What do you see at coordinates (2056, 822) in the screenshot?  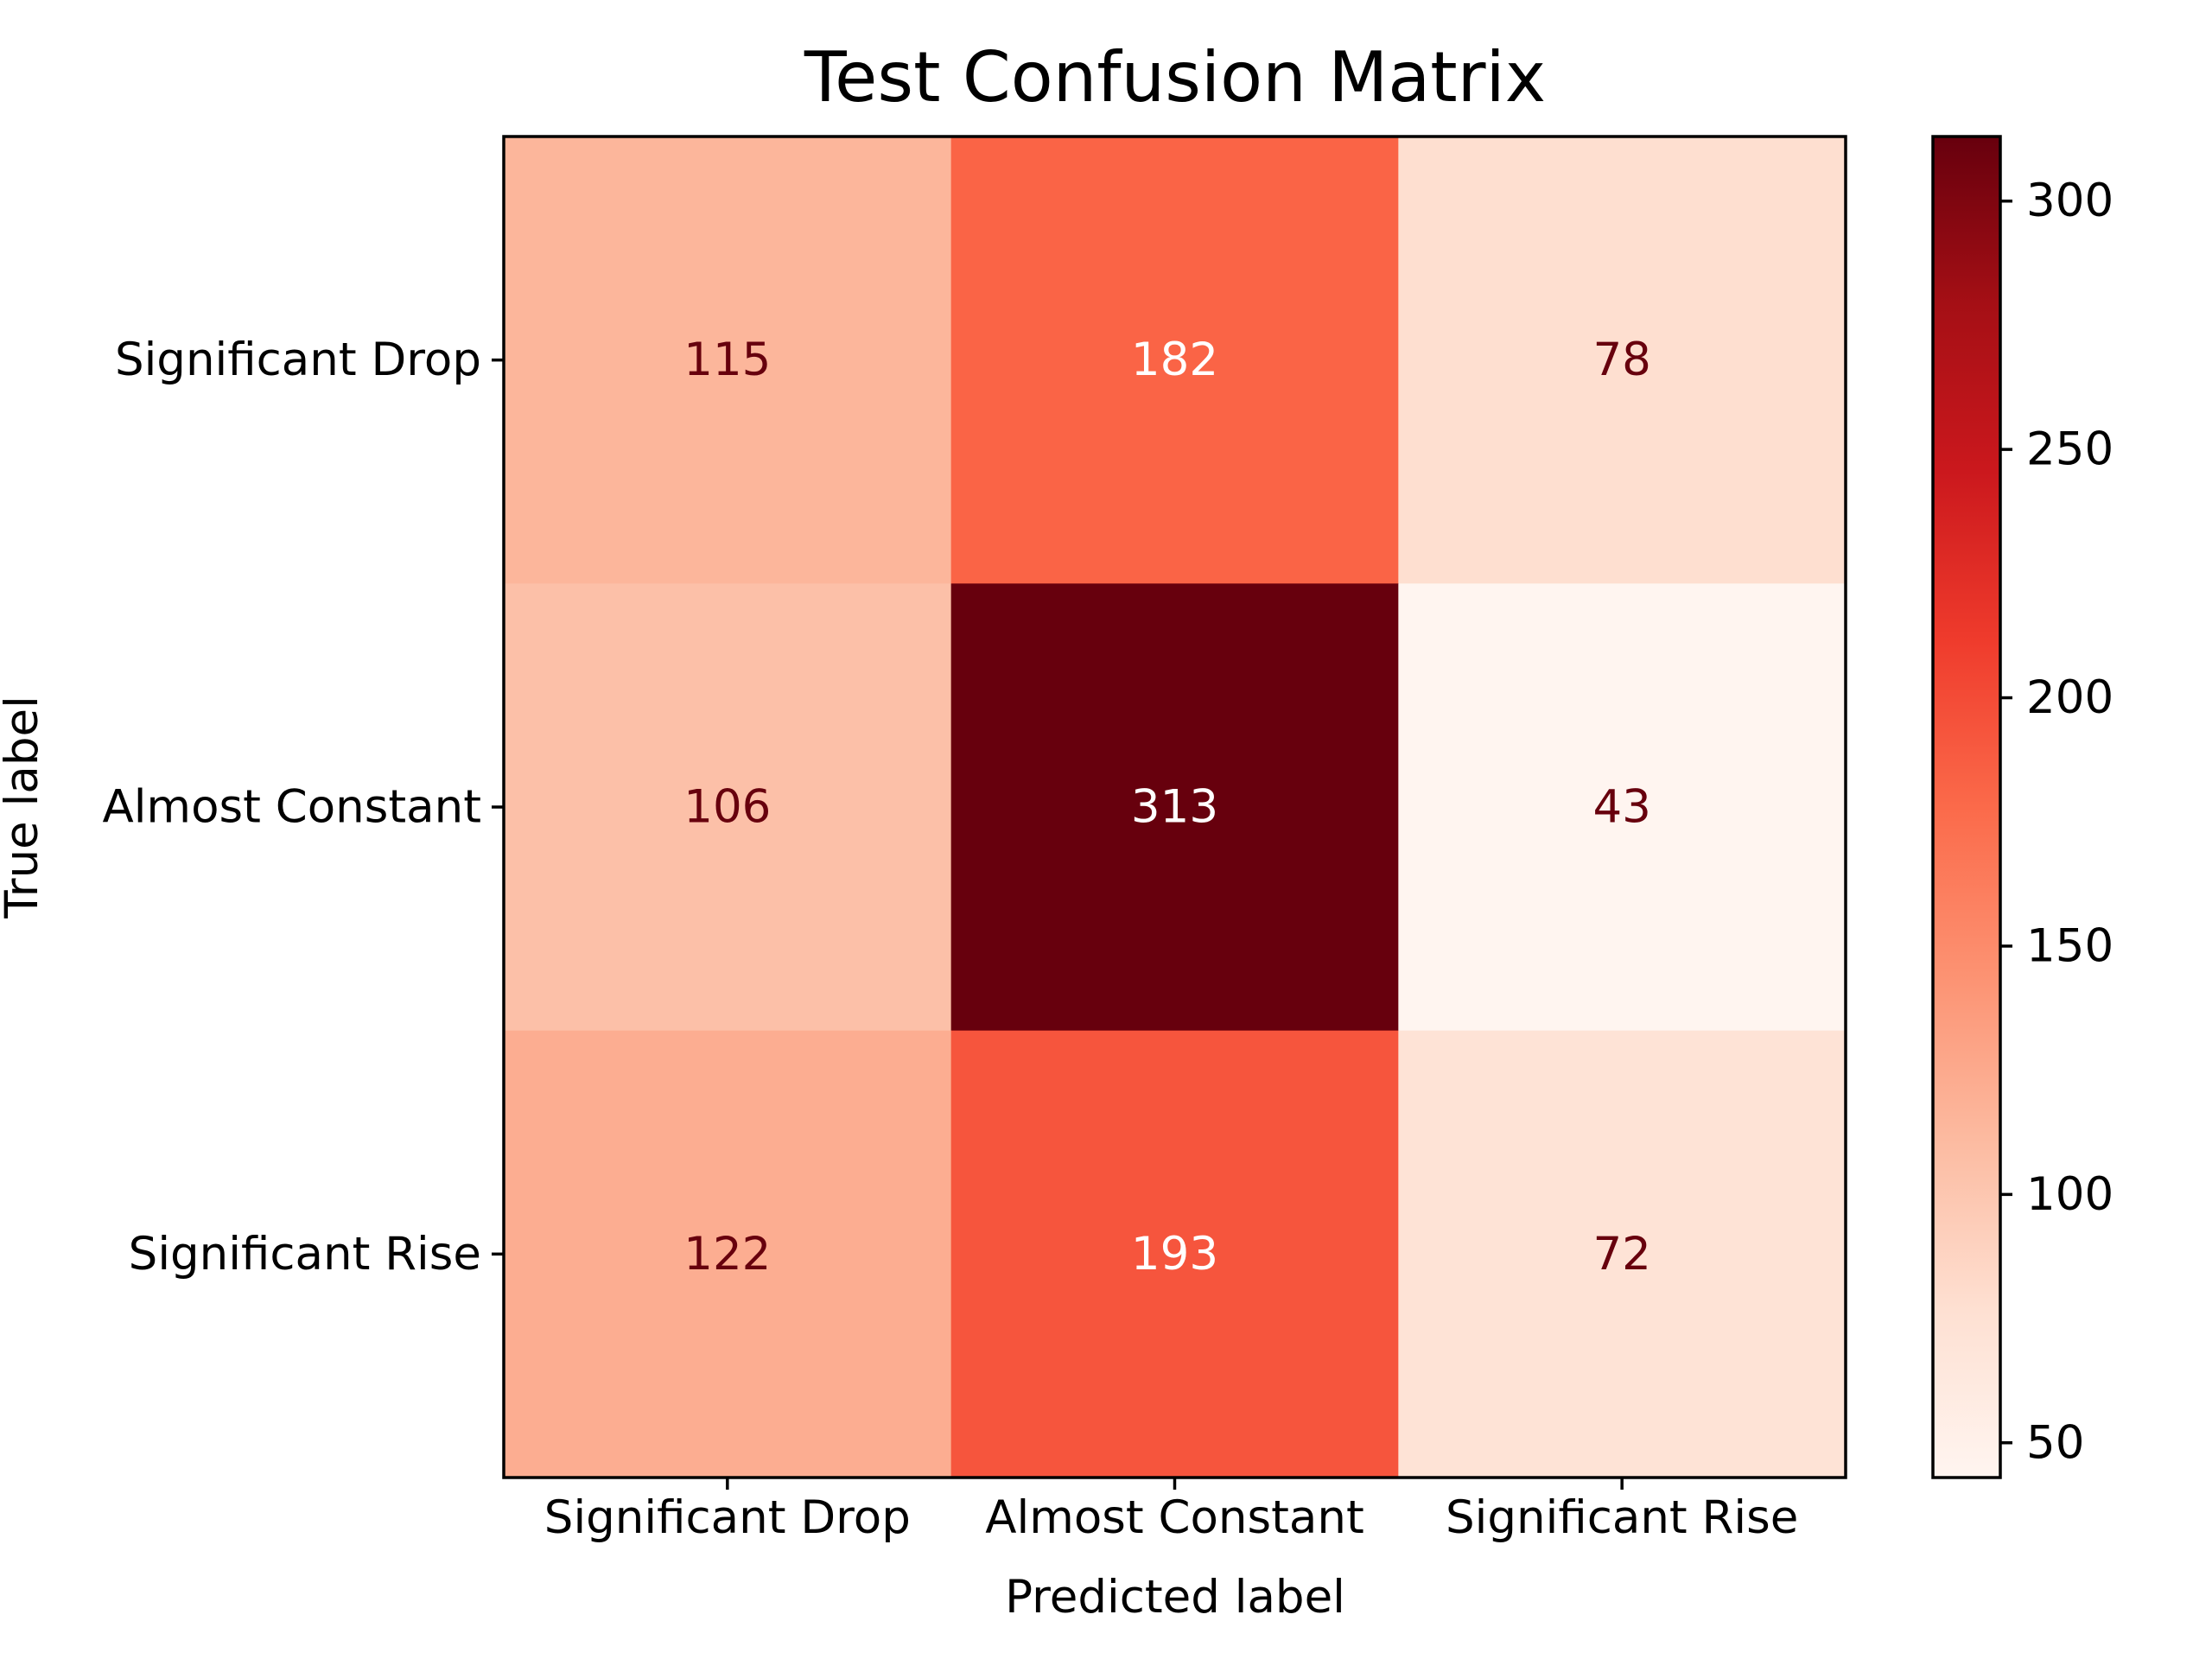 I see `colorbar-ticks: 50 100 150 200 250 300` at bounding box center [2056, 822].